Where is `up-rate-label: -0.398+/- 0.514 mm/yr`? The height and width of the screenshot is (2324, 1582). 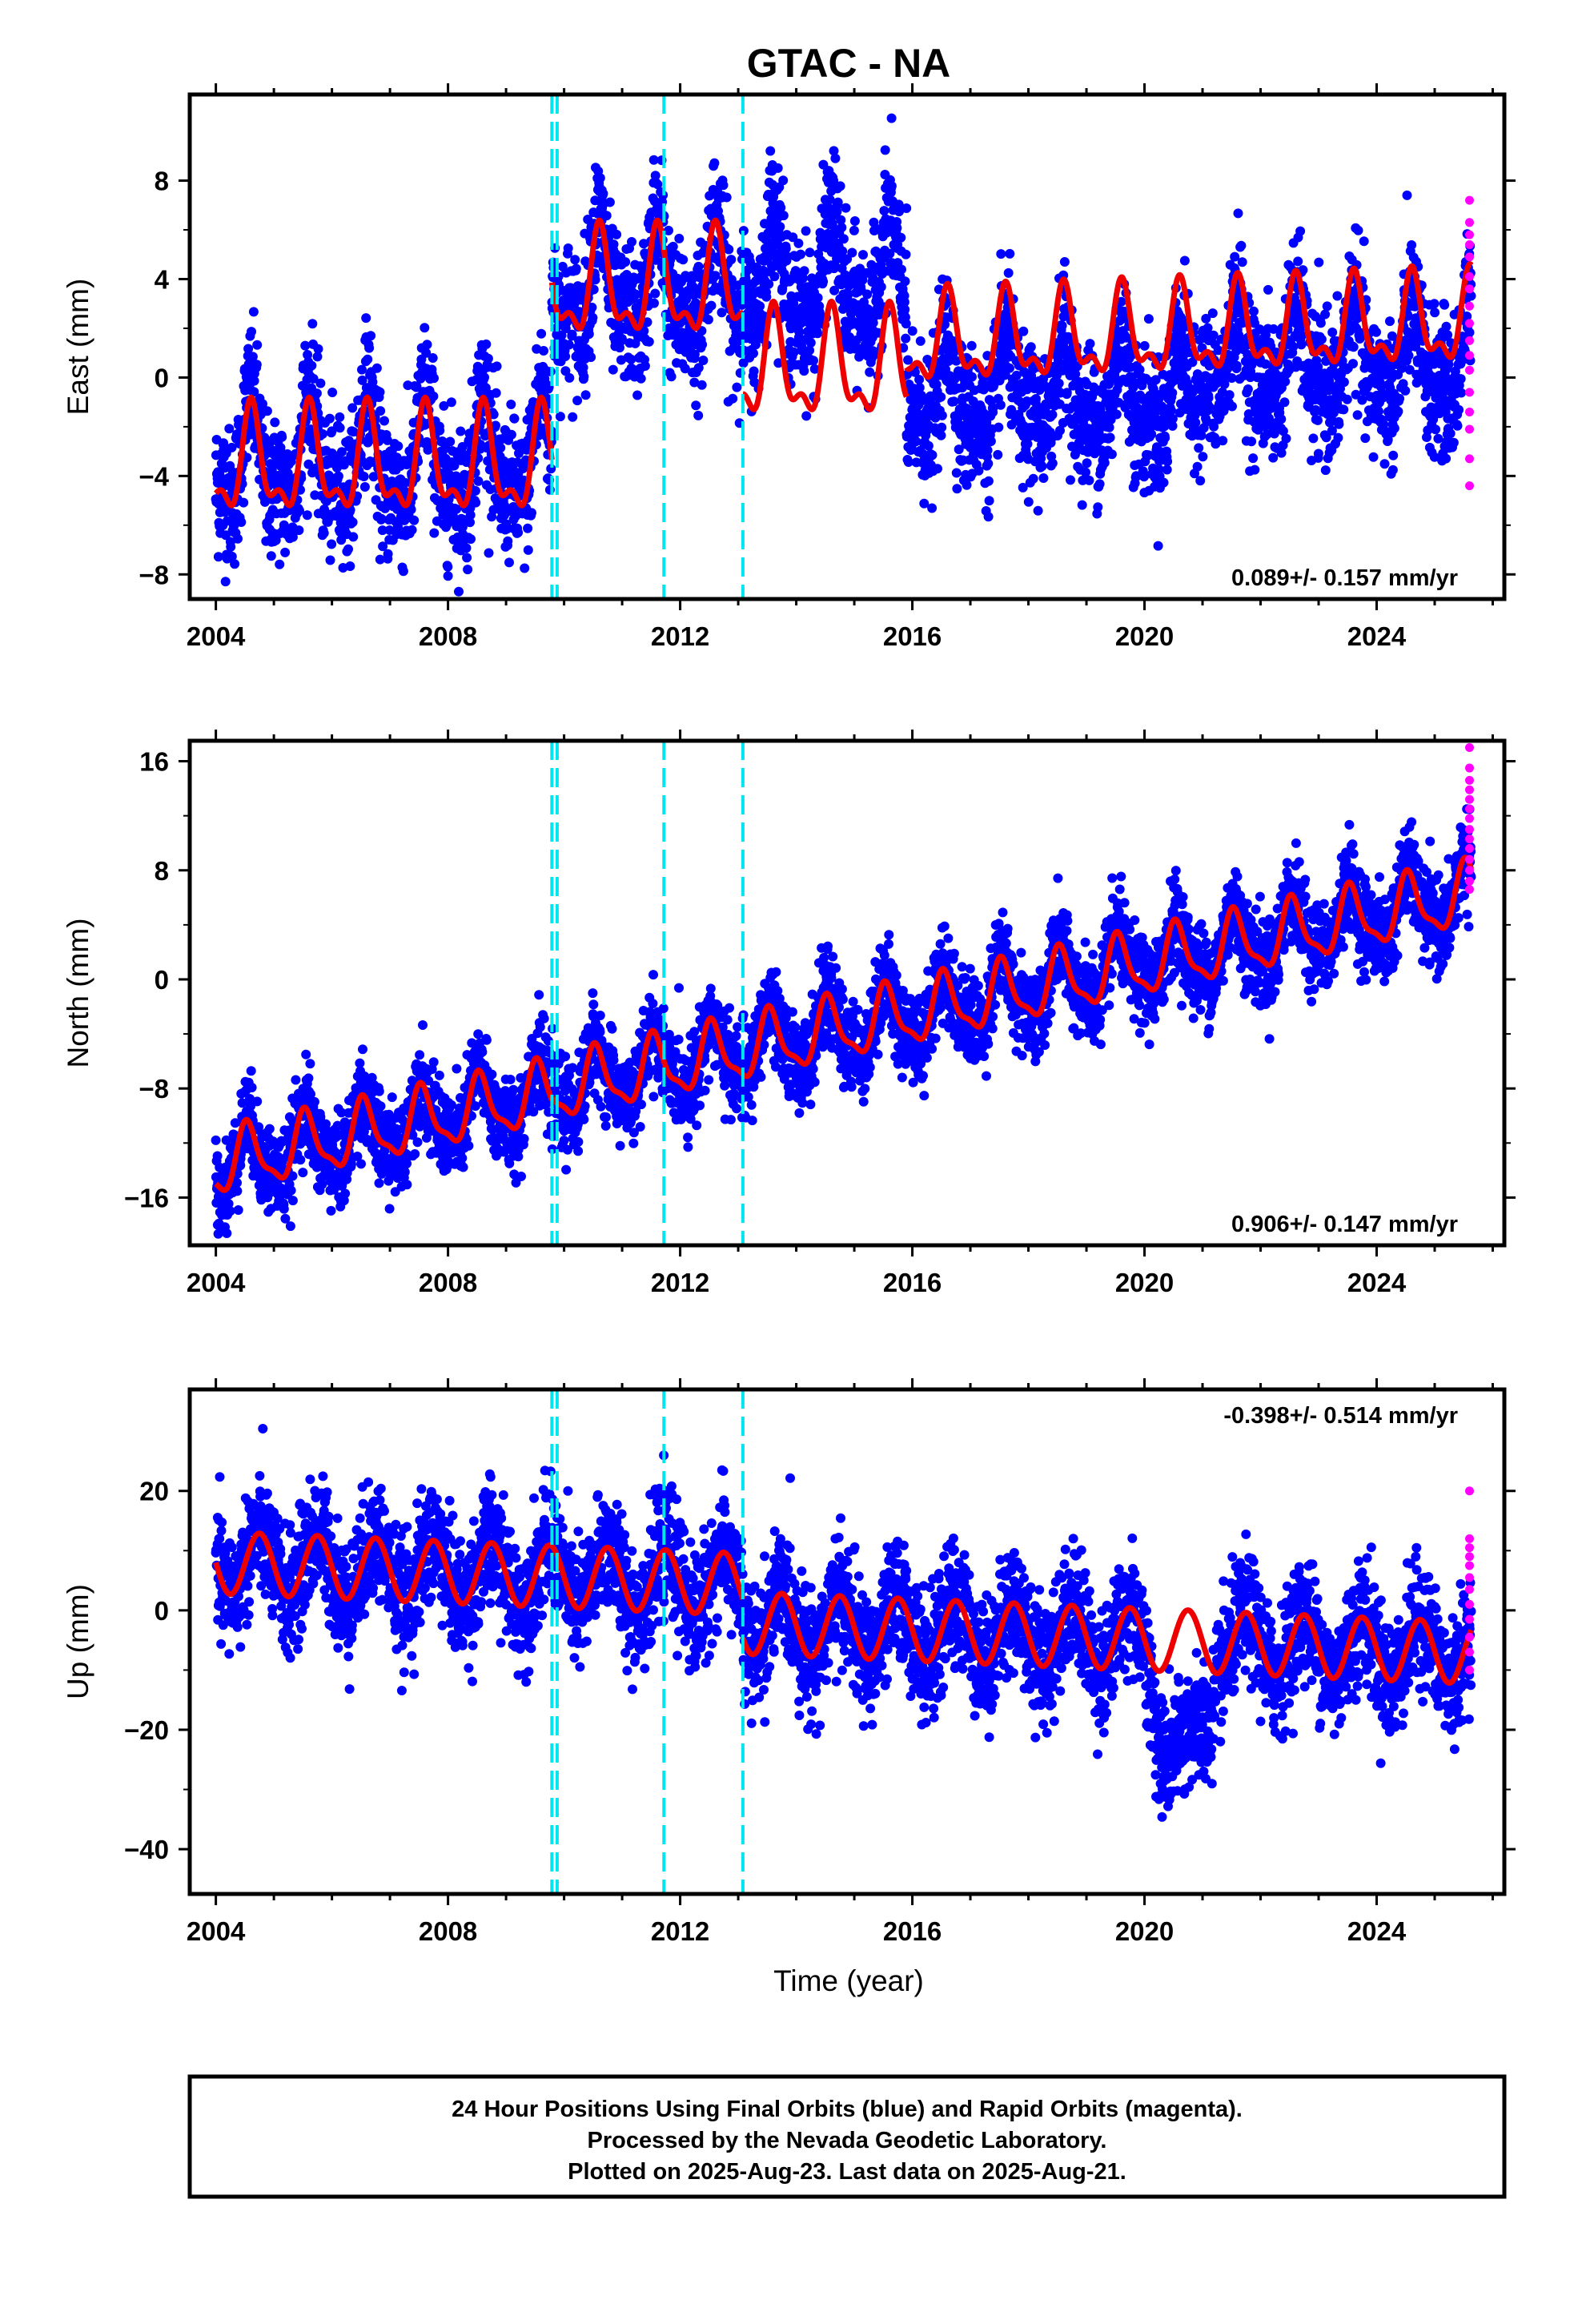
up-rate-label: -0.398+/- 0.514 mm/yr is located at coordinates (1340, 1416).